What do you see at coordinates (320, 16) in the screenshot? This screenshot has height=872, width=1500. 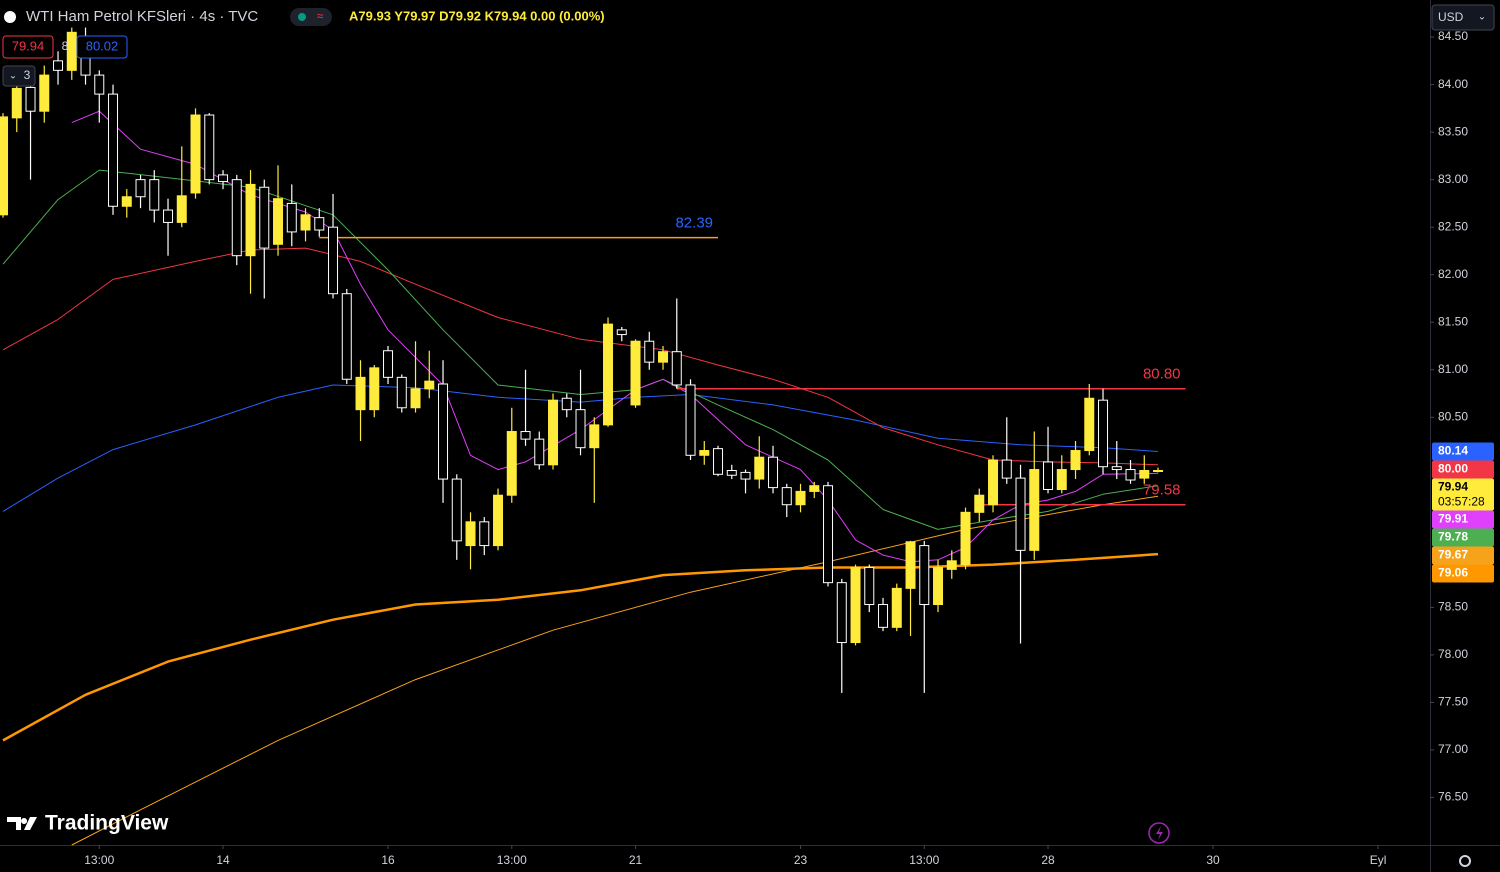 I see `status-wave: ≈` at bounding box center [320, 16].